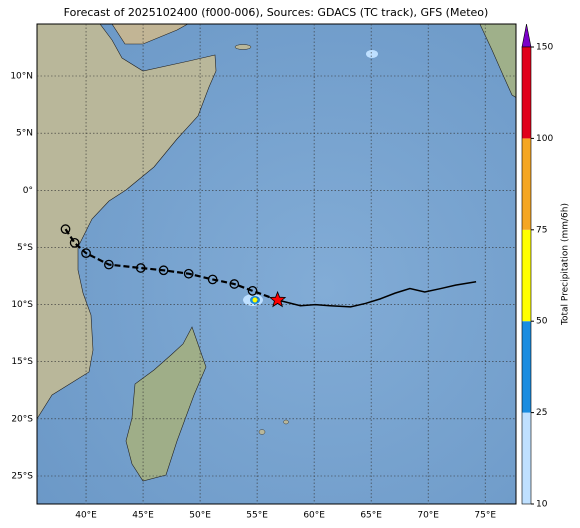 This screenshot has width=580, height=528. Describe the element at coordinates (485, 516) in the screenshot. I see `x-tick-label: 75°E` at that location.